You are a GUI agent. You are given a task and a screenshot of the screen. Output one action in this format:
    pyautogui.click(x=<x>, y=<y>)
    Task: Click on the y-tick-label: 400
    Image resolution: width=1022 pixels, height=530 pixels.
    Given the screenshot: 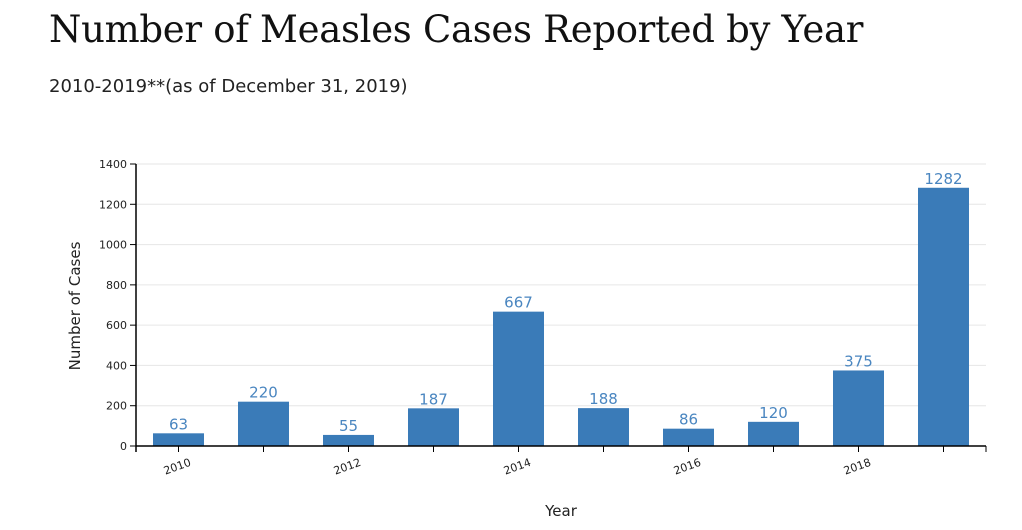 What is the action you would take?
    pyautogui.click(x=116, y=365)
    